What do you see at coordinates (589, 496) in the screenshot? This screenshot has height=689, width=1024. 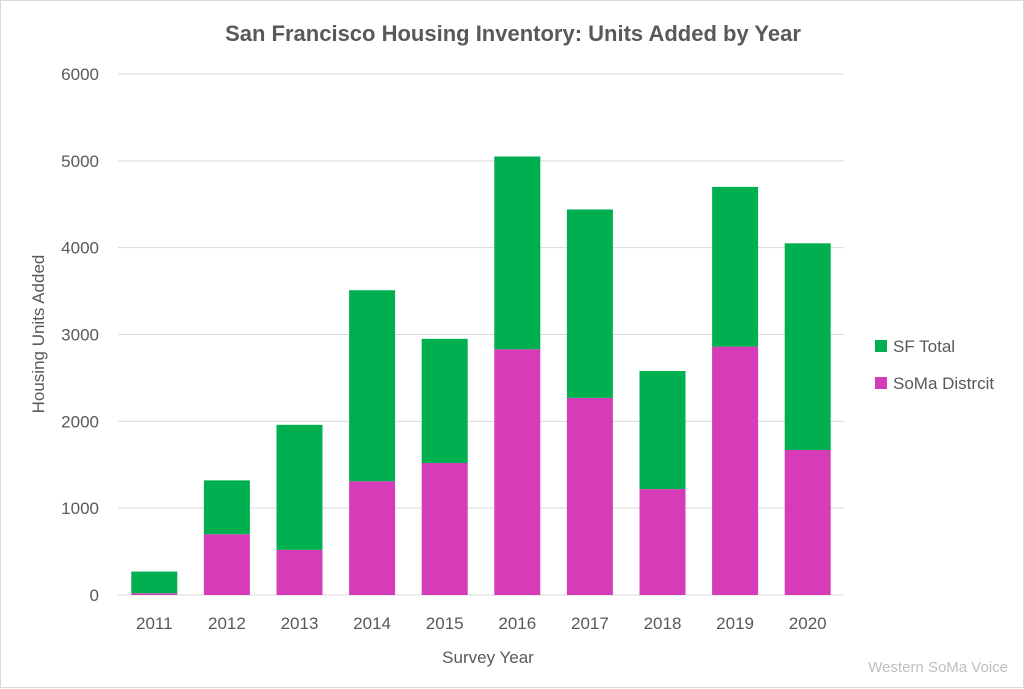 I see `bar-soma-2017` at bounding box center [589, 496].